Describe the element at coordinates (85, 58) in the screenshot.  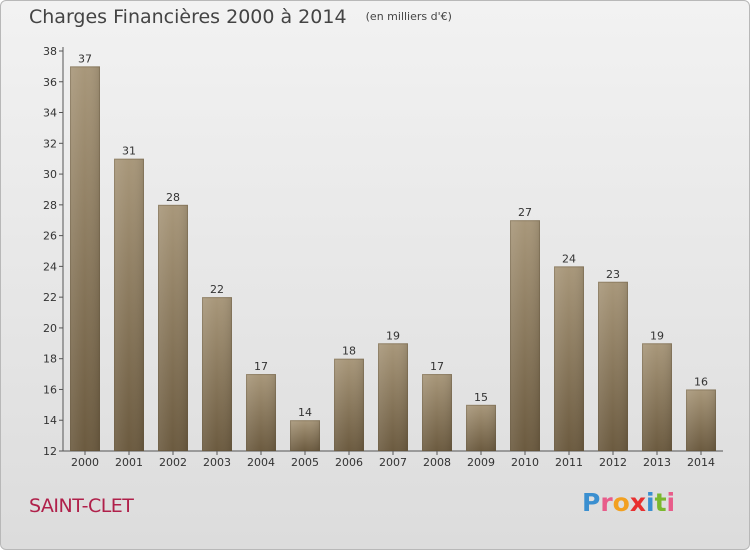
I see `data-label: 37` at that location.